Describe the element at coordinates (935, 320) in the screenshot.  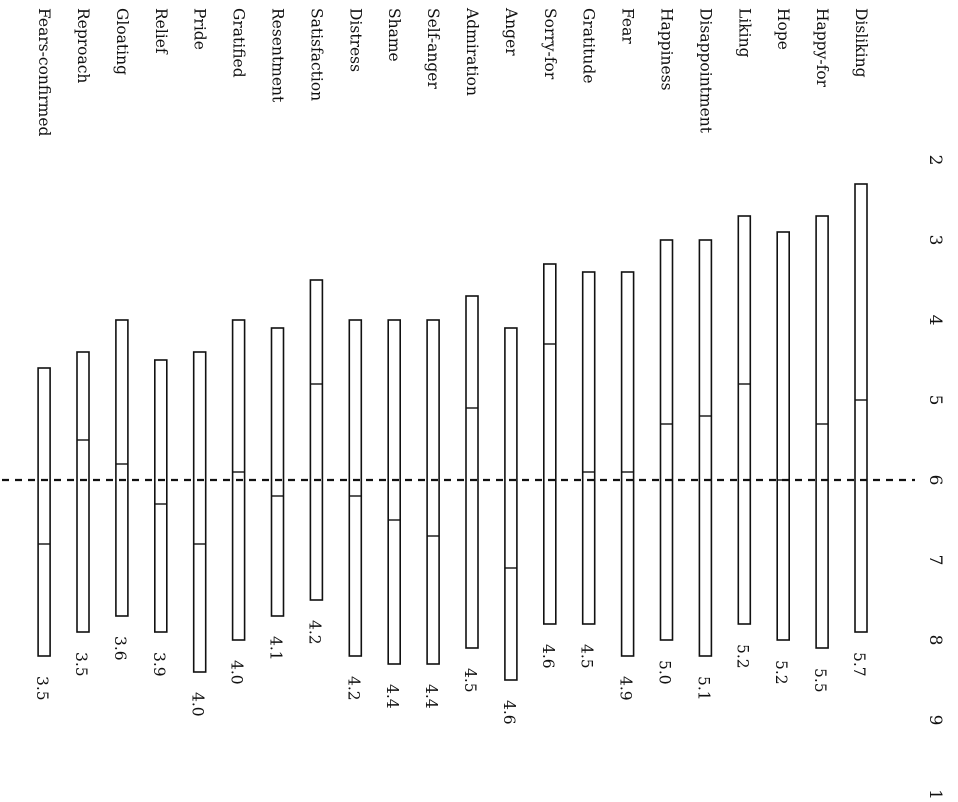
I see `axis-tick-label-4: 4` at that location.